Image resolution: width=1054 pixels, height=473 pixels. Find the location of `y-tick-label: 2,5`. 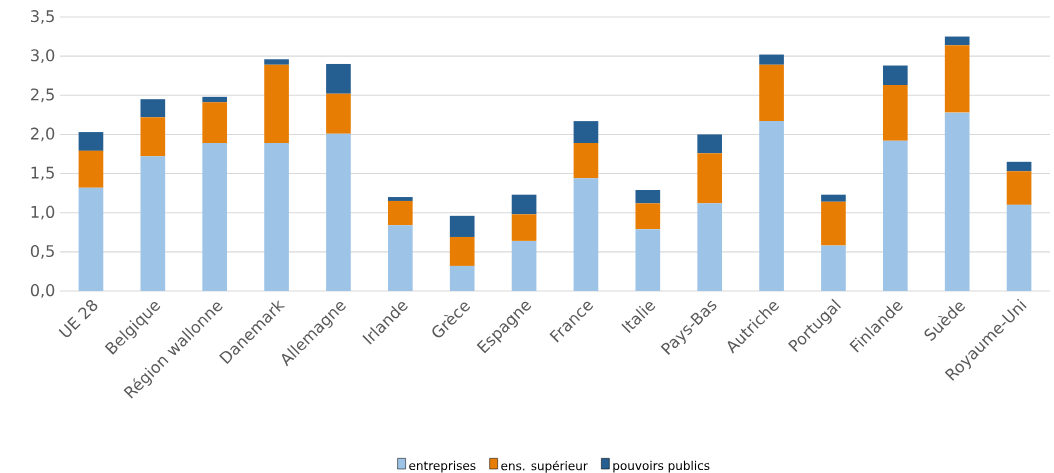

y-tick-label: 2,5 is located at coordinates (42, 95).